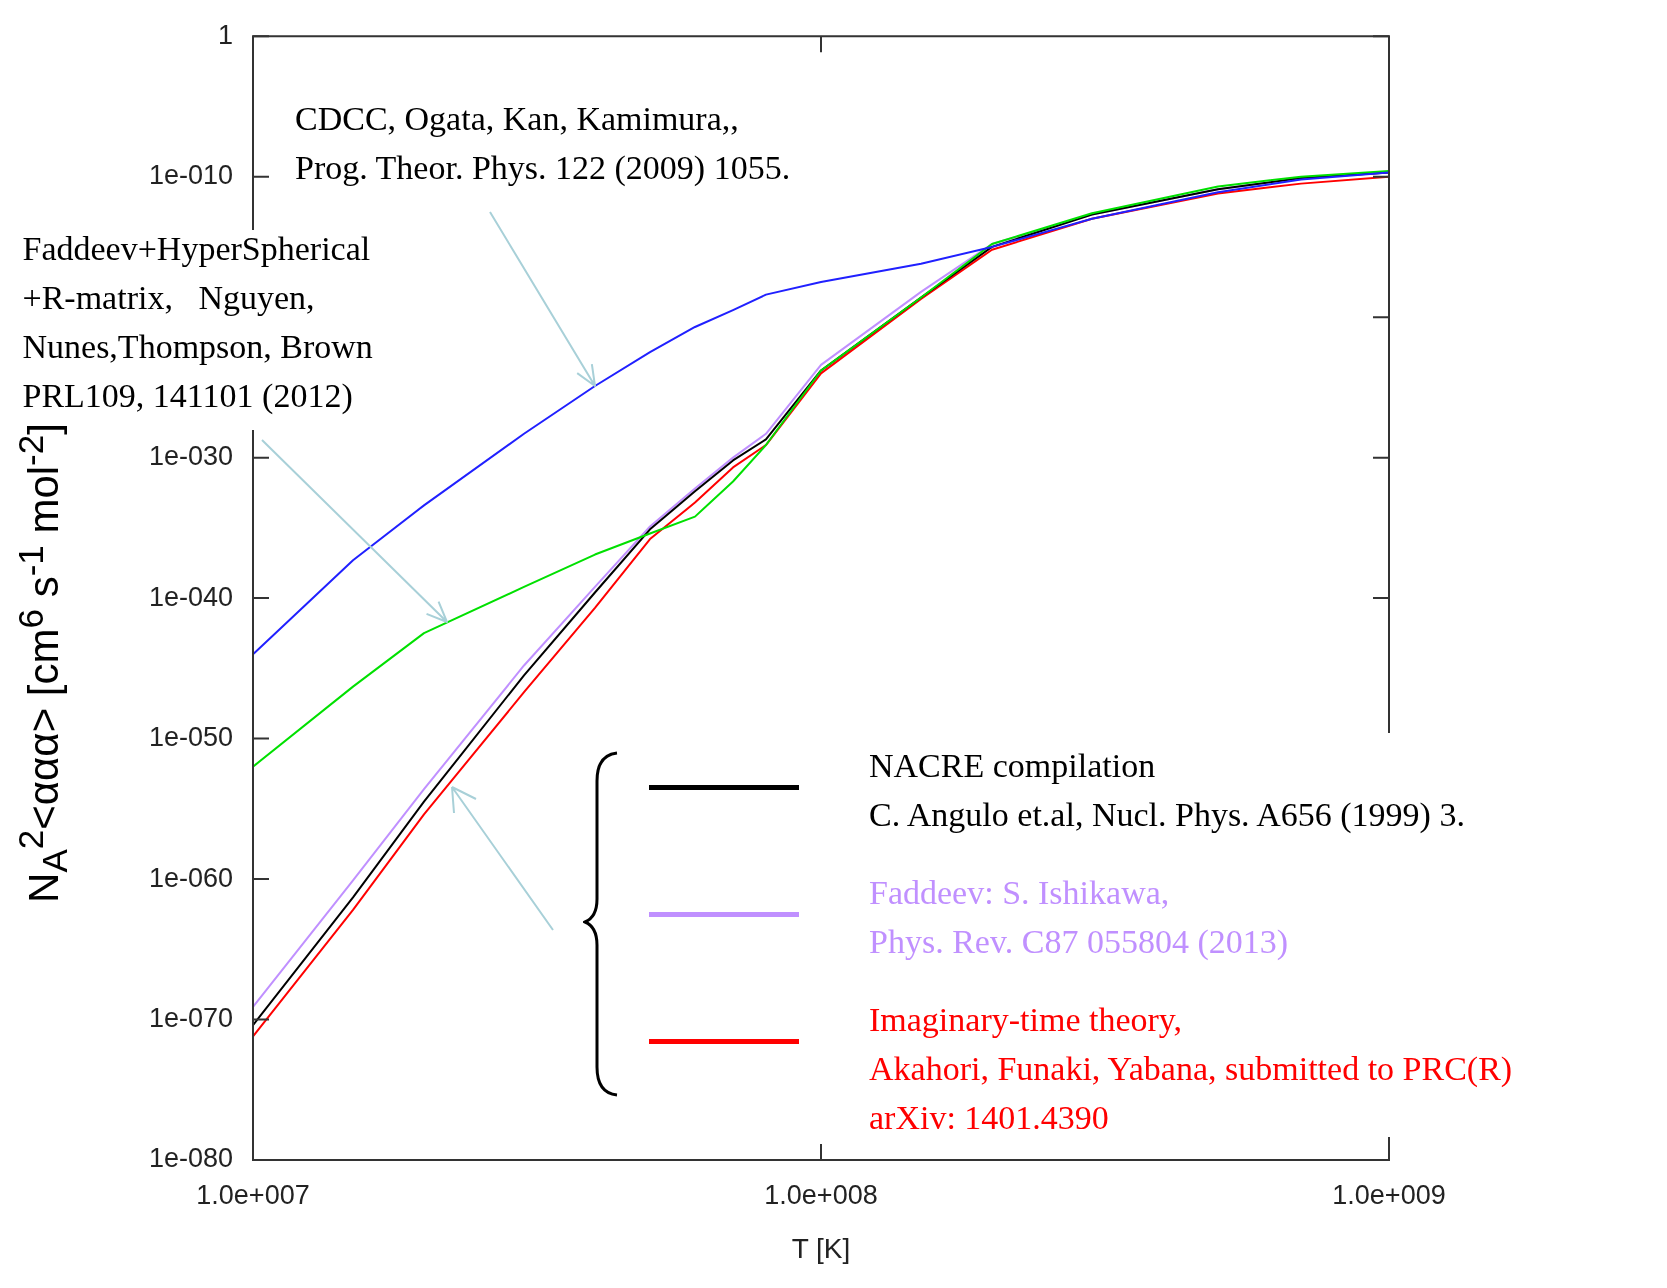 The image size is (1667, 1288). I want to click on legend-label: Faddeev: S. Ishikawa, Phys. Rev. C87 055804 (2013), so click(1079, 917).